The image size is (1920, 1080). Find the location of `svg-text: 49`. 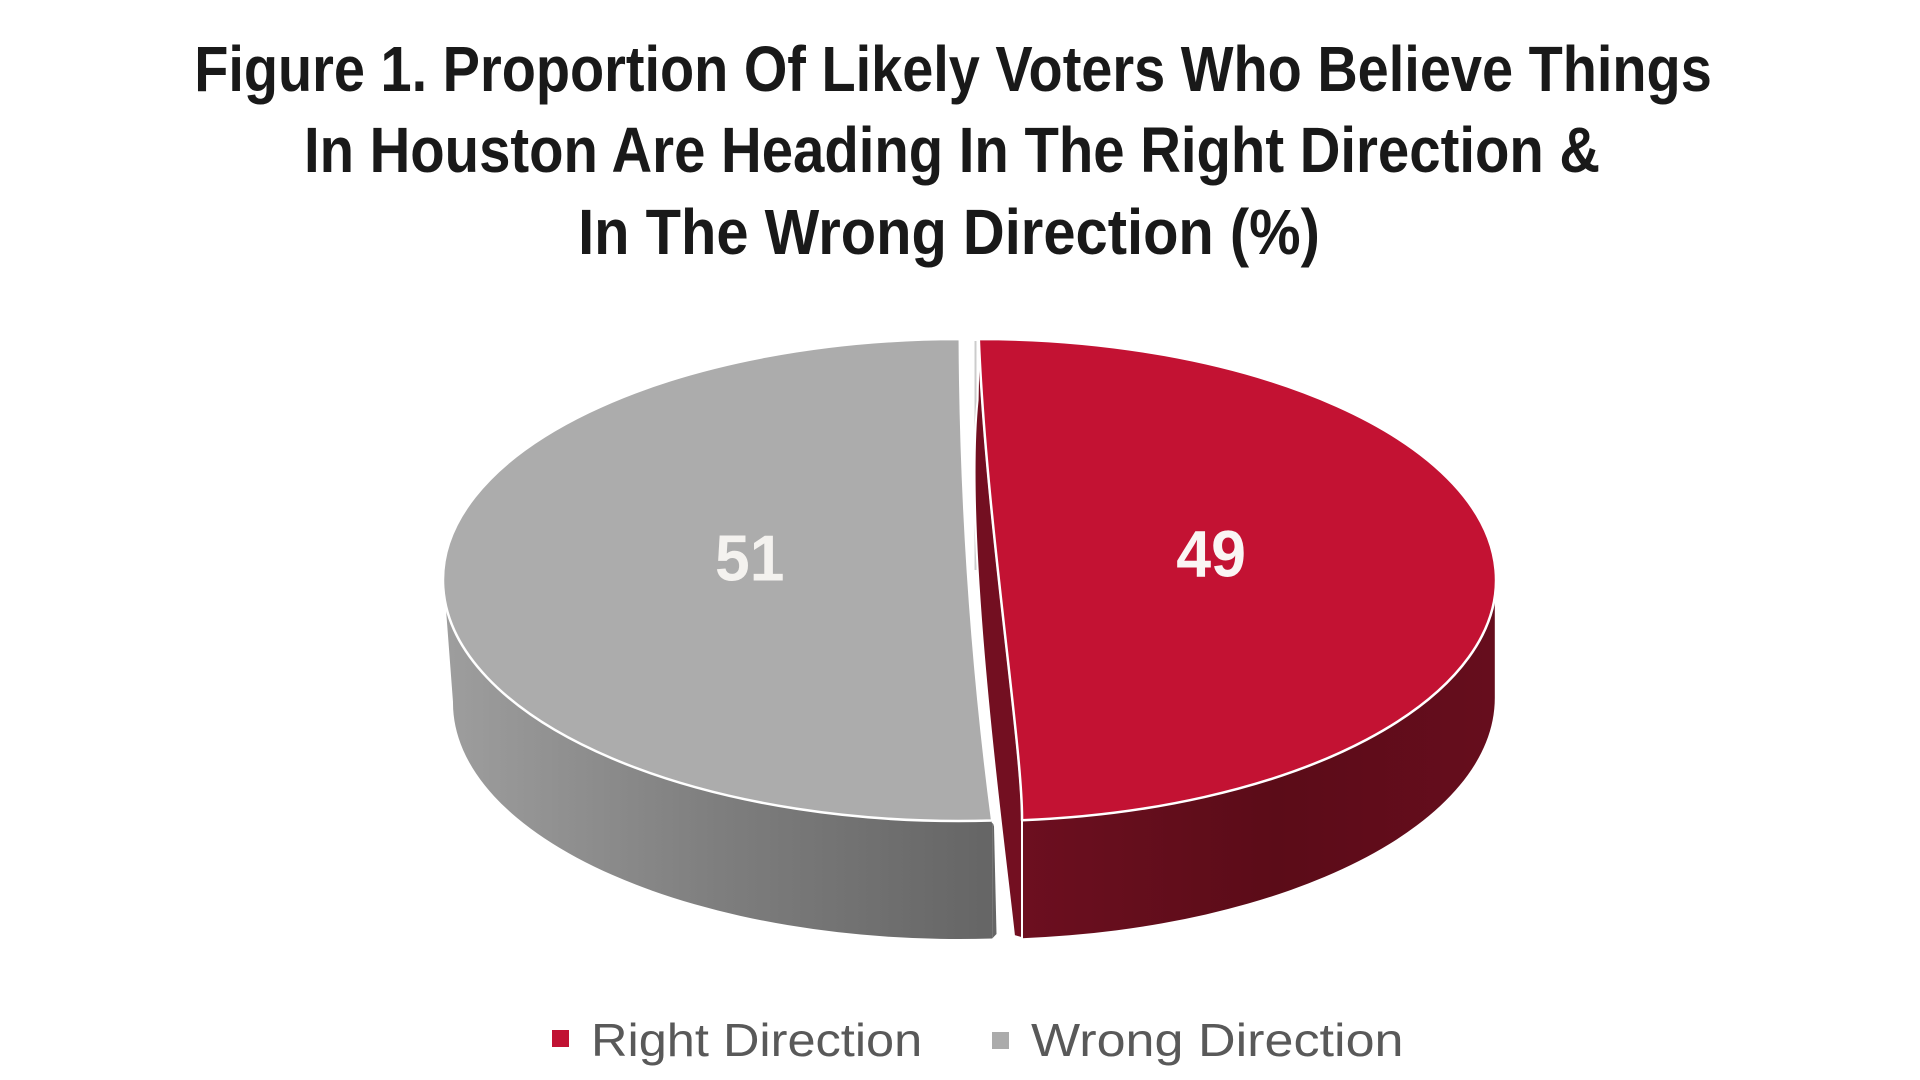

svg-text: 49 is located at coordinates (1211, 554).